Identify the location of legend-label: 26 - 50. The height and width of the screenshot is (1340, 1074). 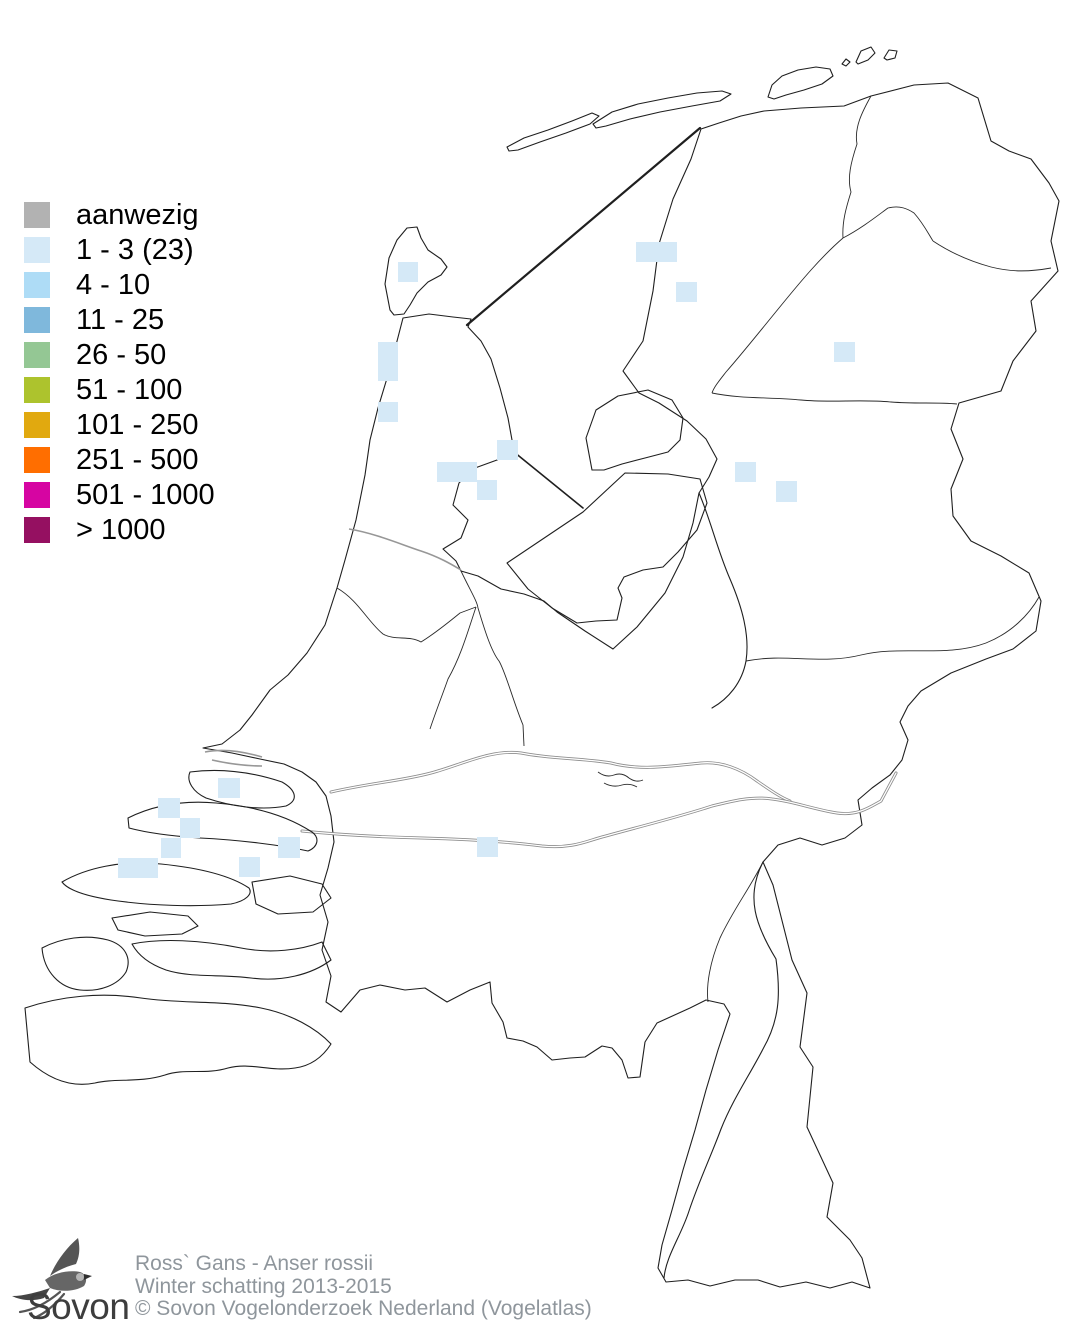
(121, 355).